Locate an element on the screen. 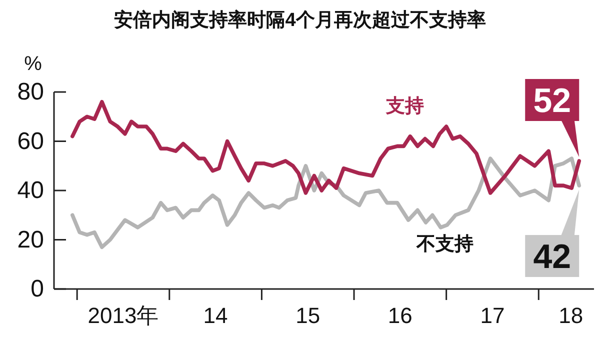 Image resolution: width=600 pixels, height=339 pixels. x-tick-label: 2013年 is located at coordinates (123, 315).